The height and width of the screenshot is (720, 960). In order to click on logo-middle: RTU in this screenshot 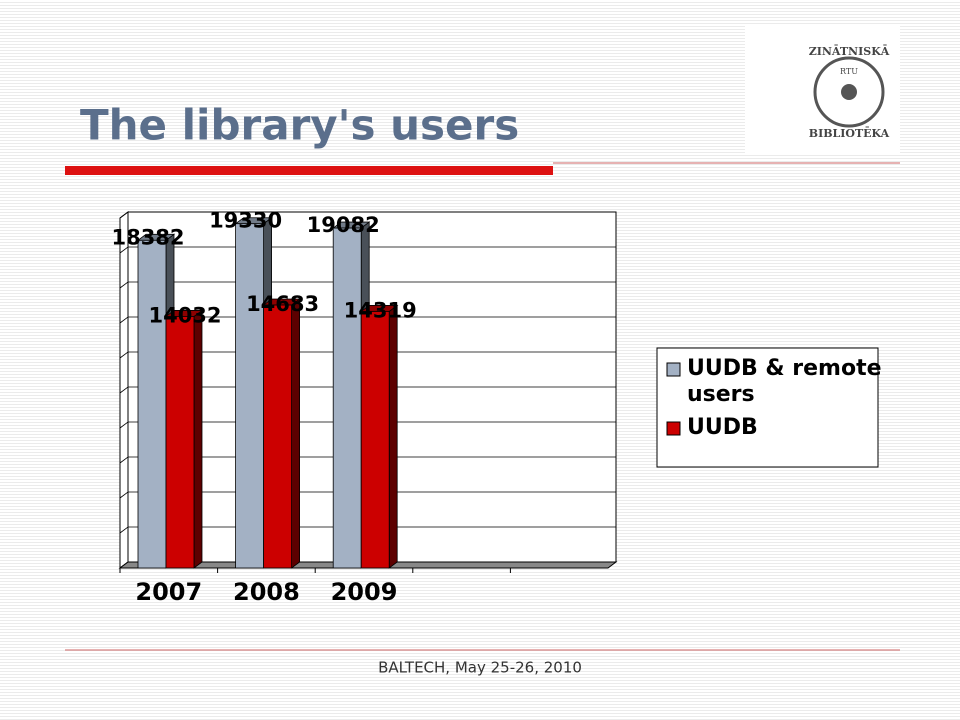, I will do `click(849, 71)`.